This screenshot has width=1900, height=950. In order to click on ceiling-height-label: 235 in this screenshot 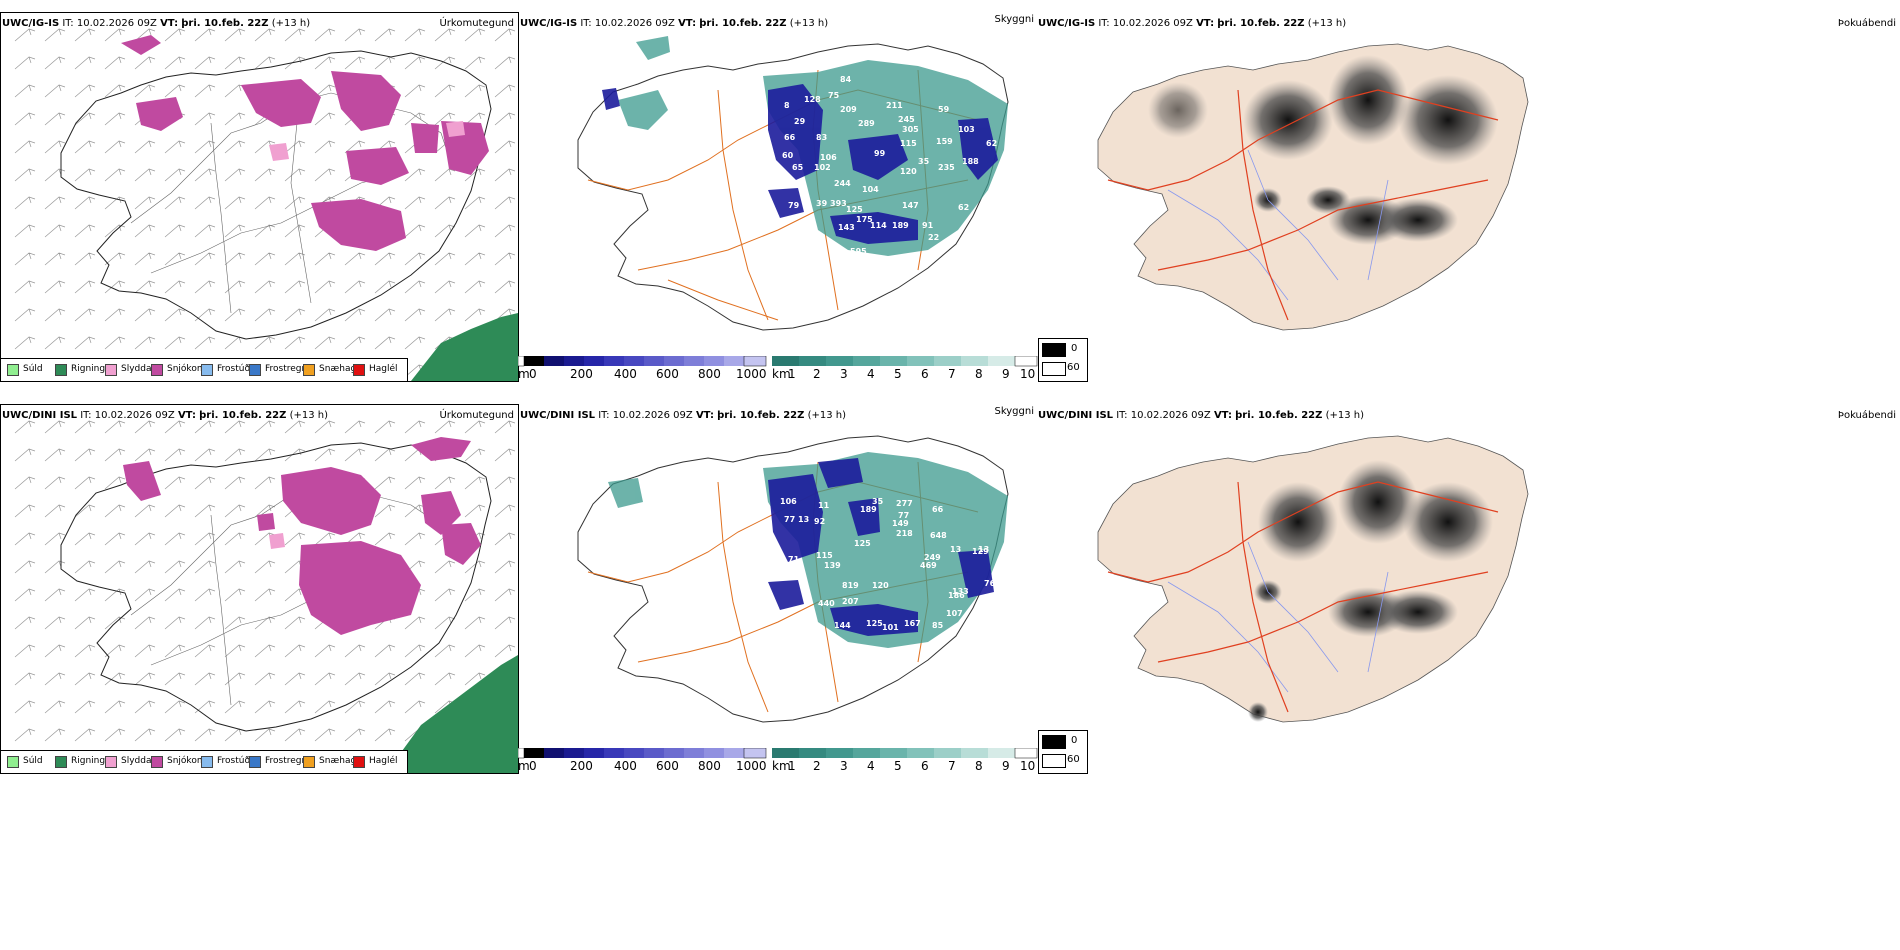, I will do `click(946, 167)`.